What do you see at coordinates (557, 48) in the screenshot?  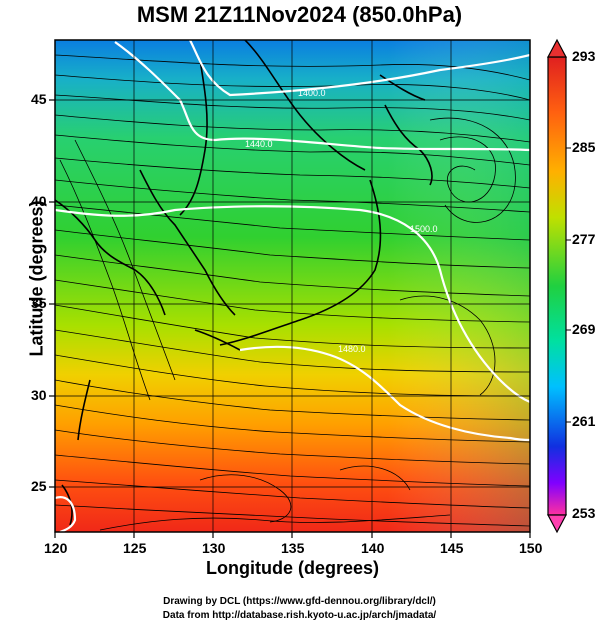 I see `colorbar-max-arrow` at bounding box center [557, 48].